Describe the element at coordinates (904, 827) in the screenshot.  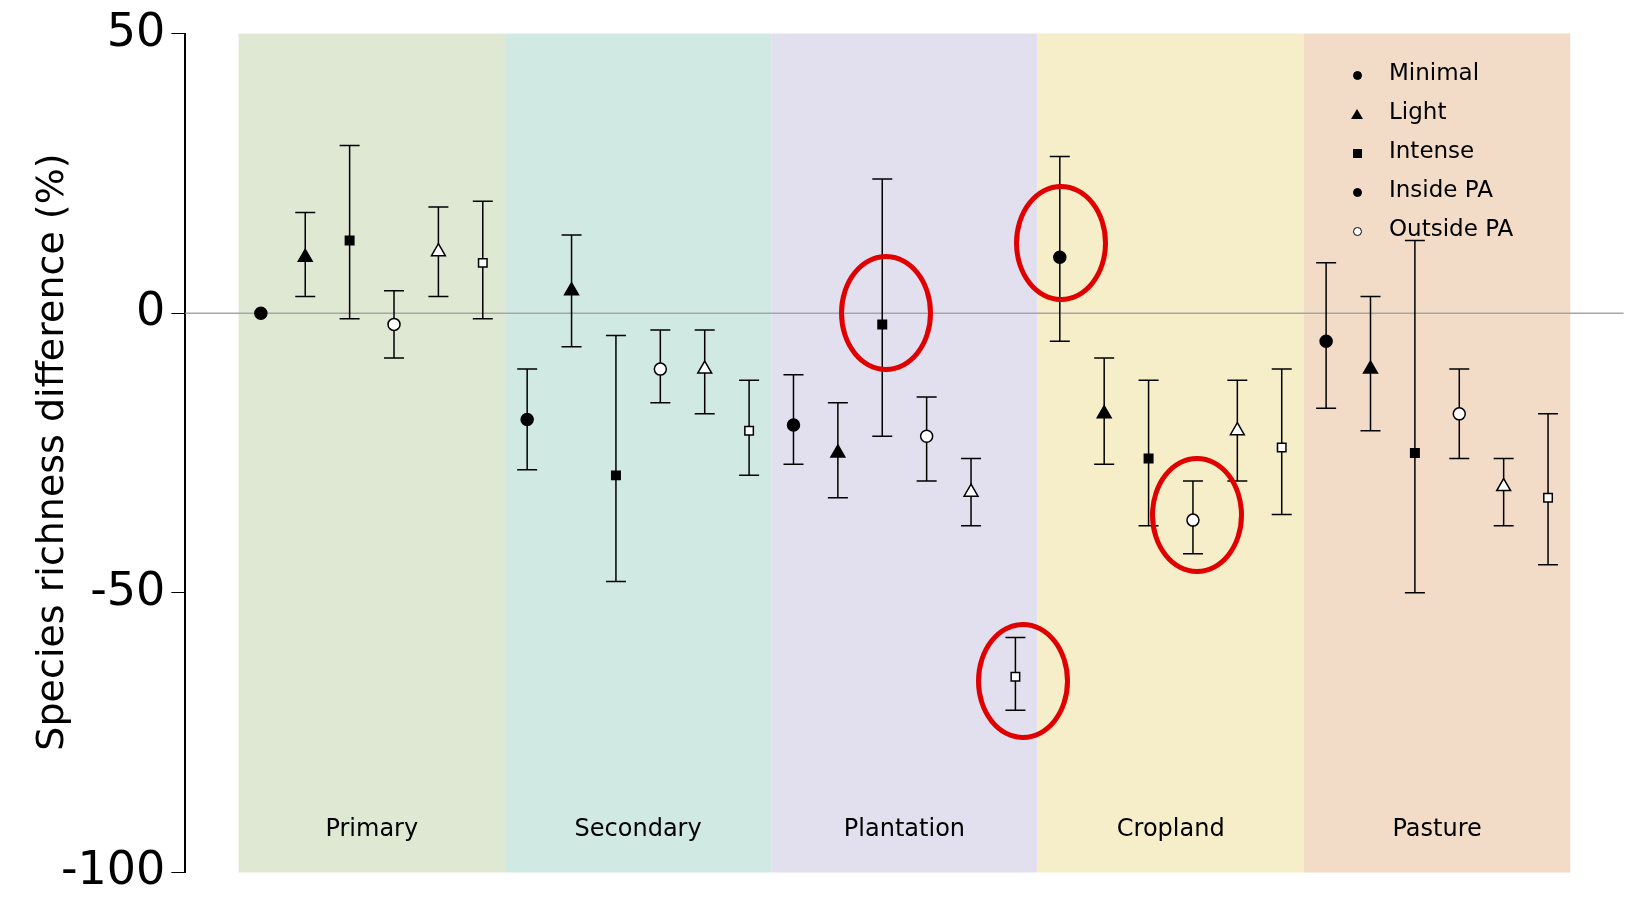
I see `x-tick-label: Plantation` at that location.